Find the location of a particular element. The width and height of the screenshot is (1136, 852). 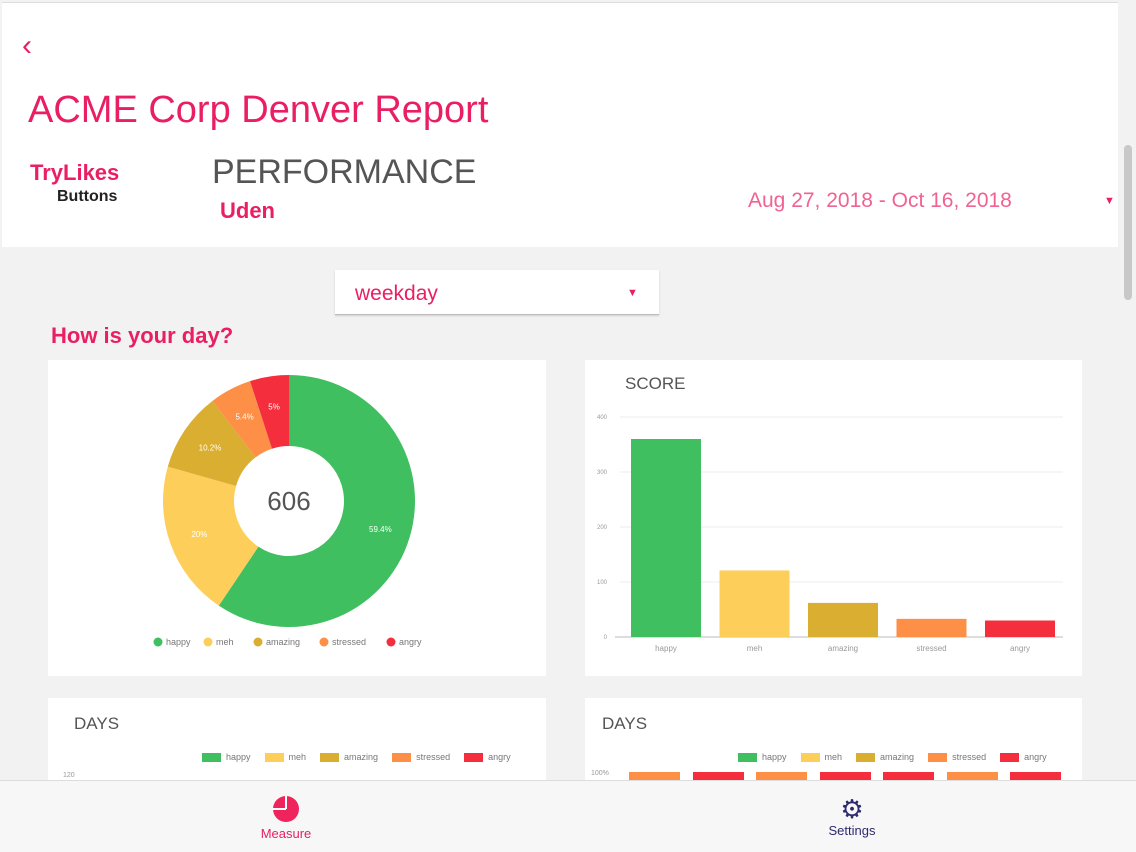

nav-label: Measure is located at coordinates (286, 833).